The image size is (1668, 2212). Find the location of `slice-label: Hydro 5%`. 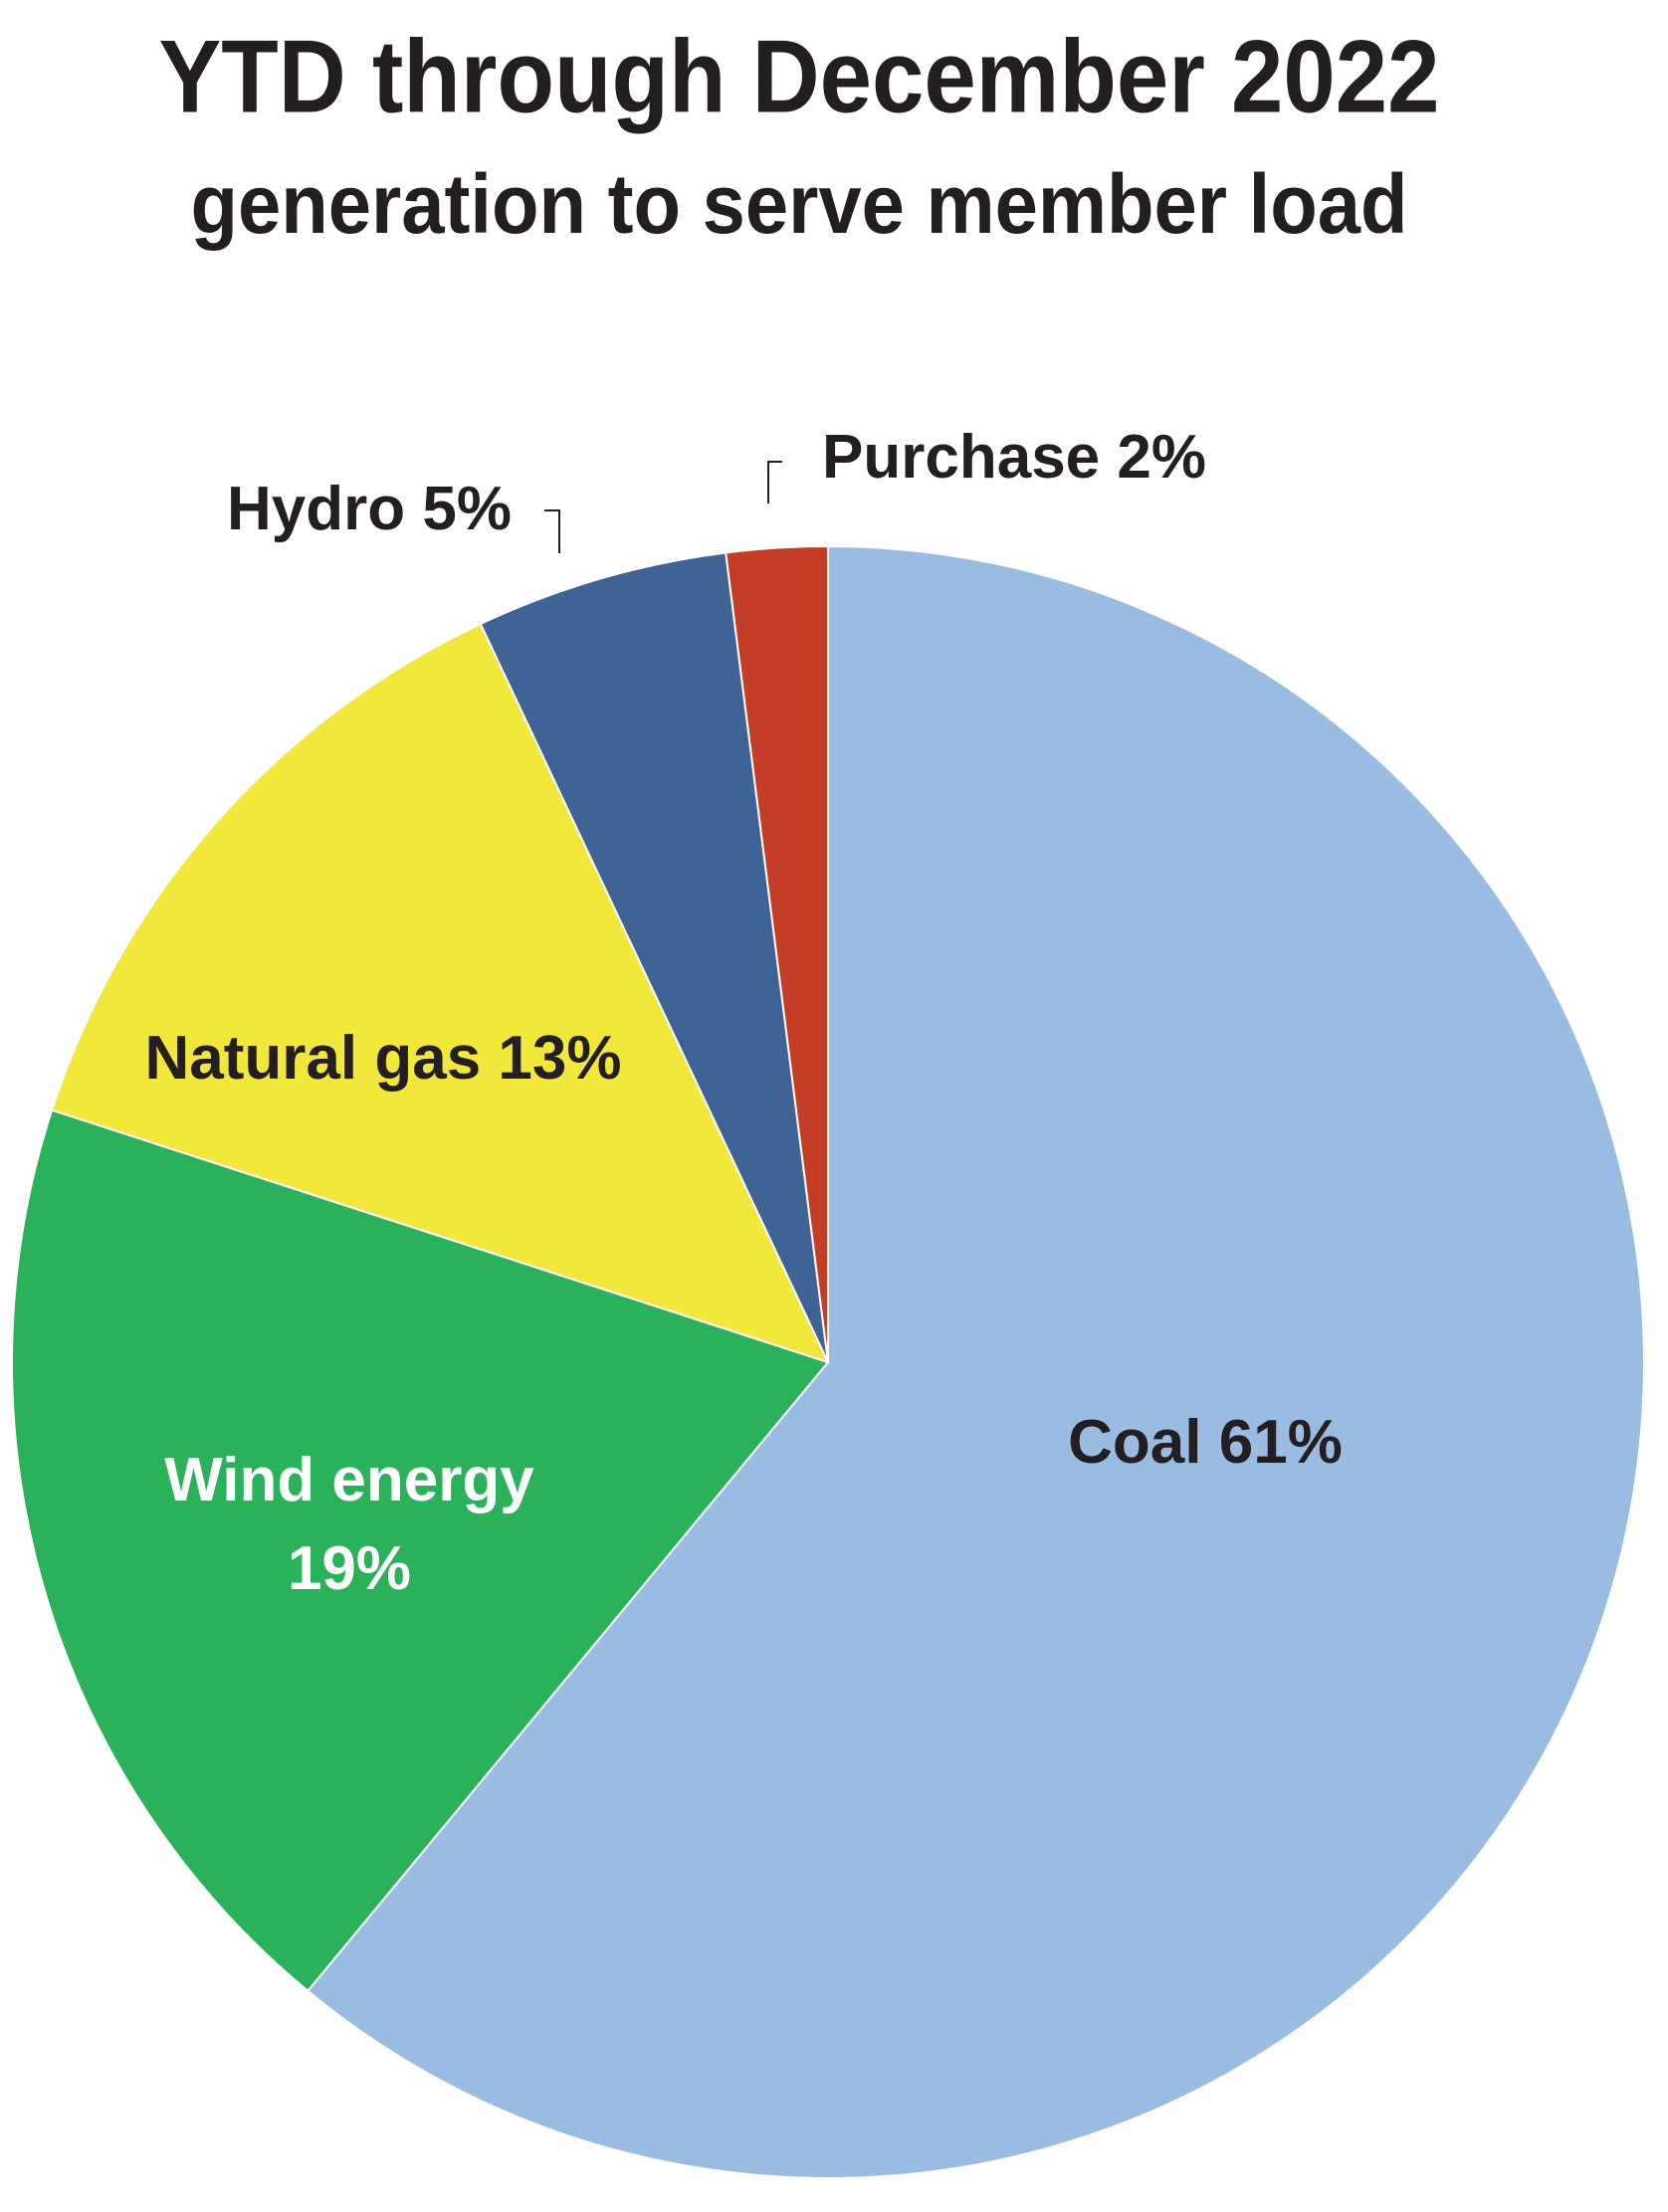

slice-label: Hydro 5% is located at coordinates (369, 509).